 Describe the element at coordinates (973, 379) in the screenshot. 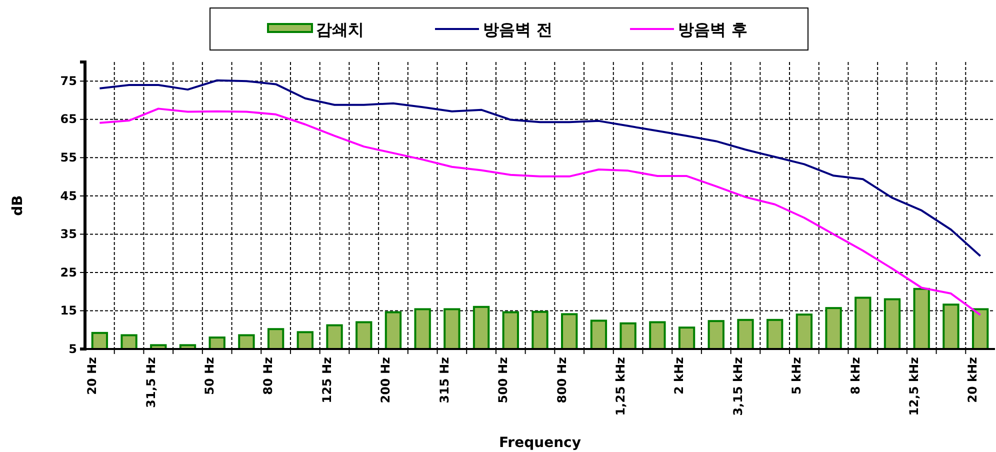

I see `x-tick-label: 20 kHz` at that location.